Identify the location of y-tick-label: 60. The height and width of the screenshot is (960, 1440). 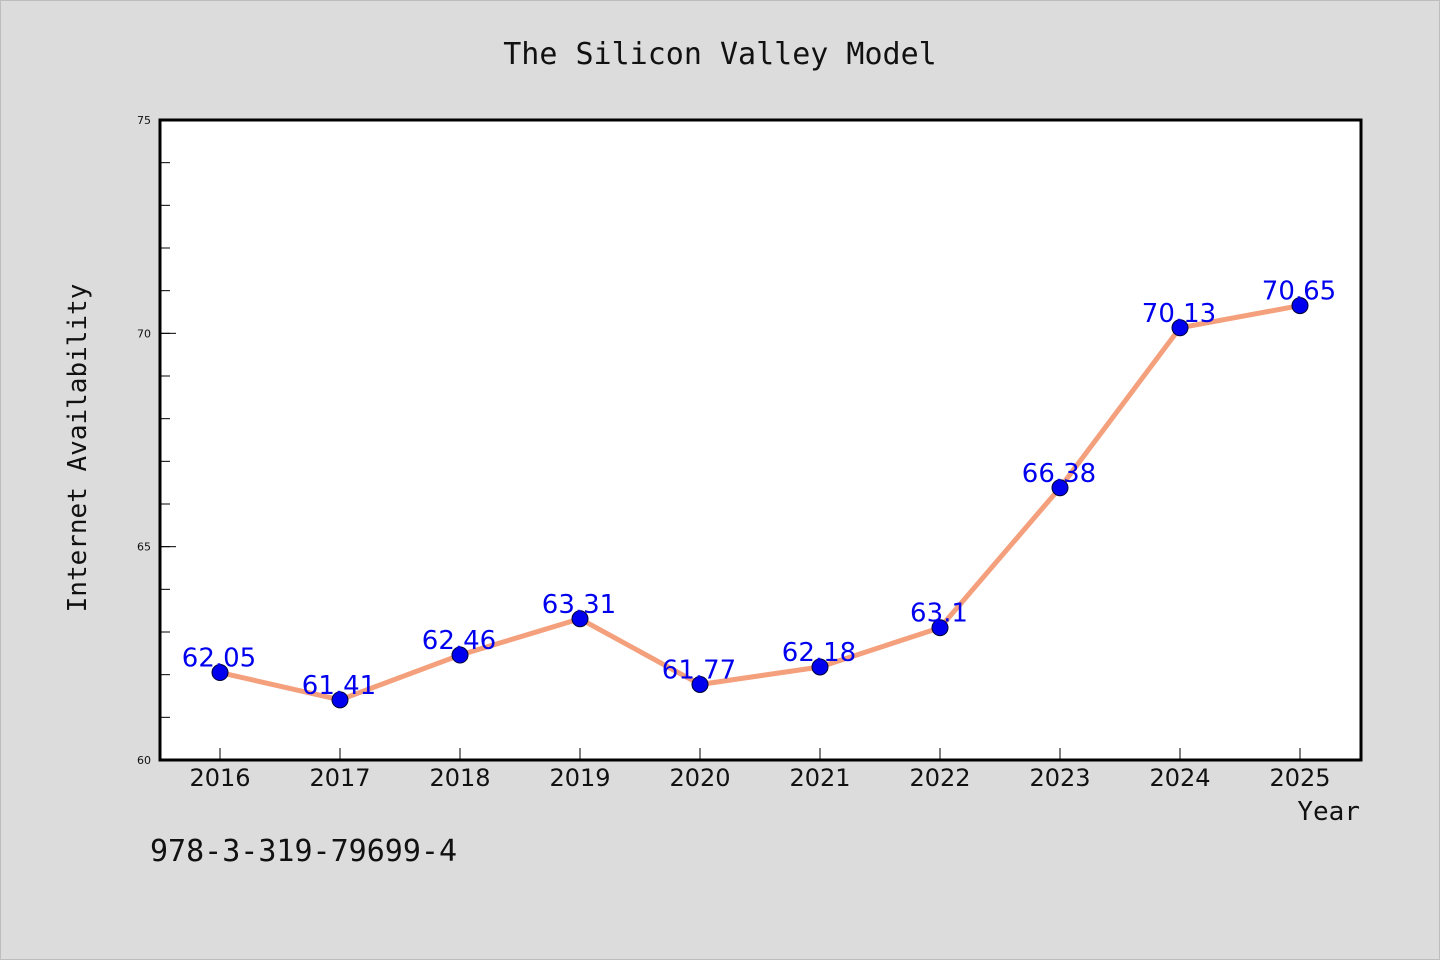
(144, 760).